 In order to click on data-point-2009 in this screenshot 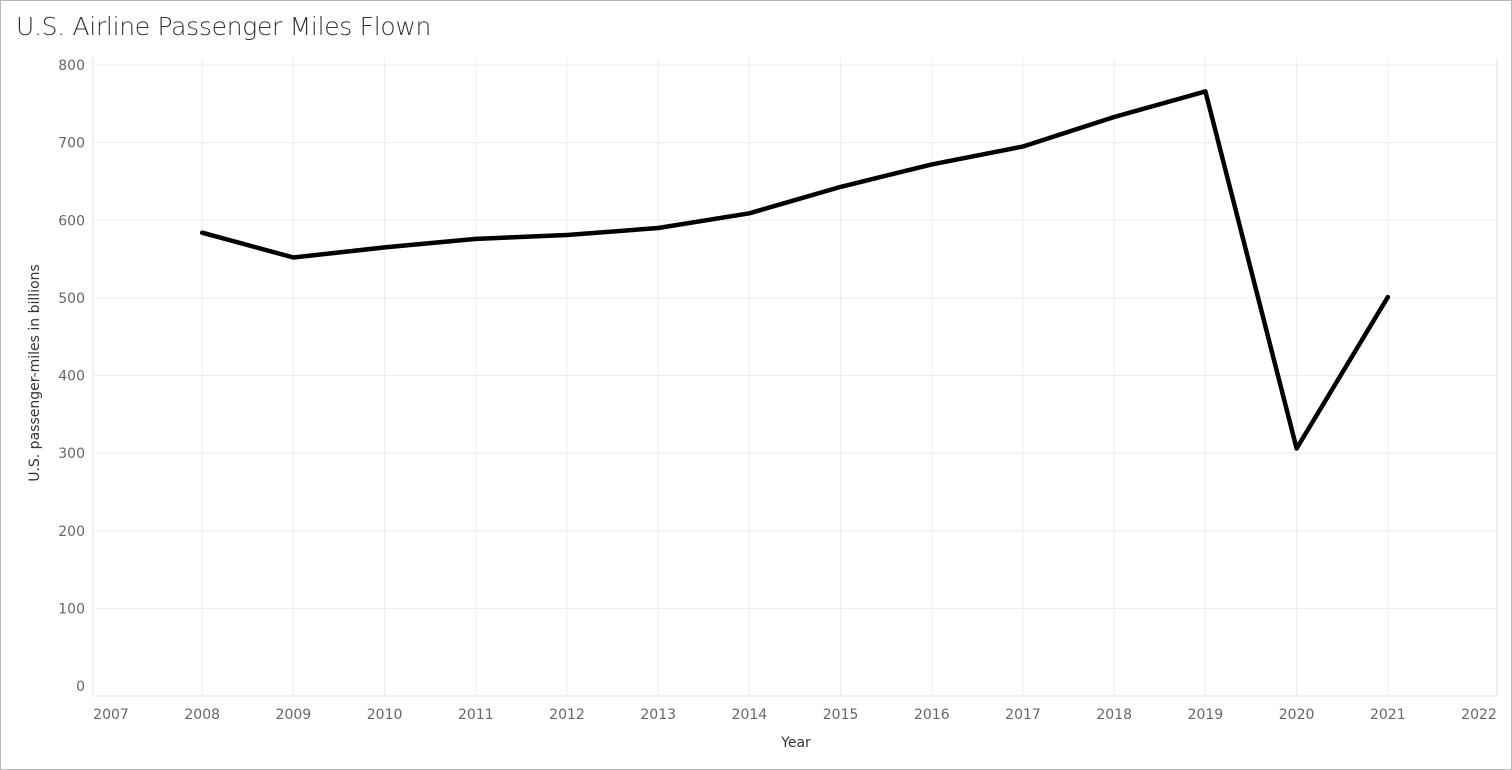, I will do `click(293, 257)`.